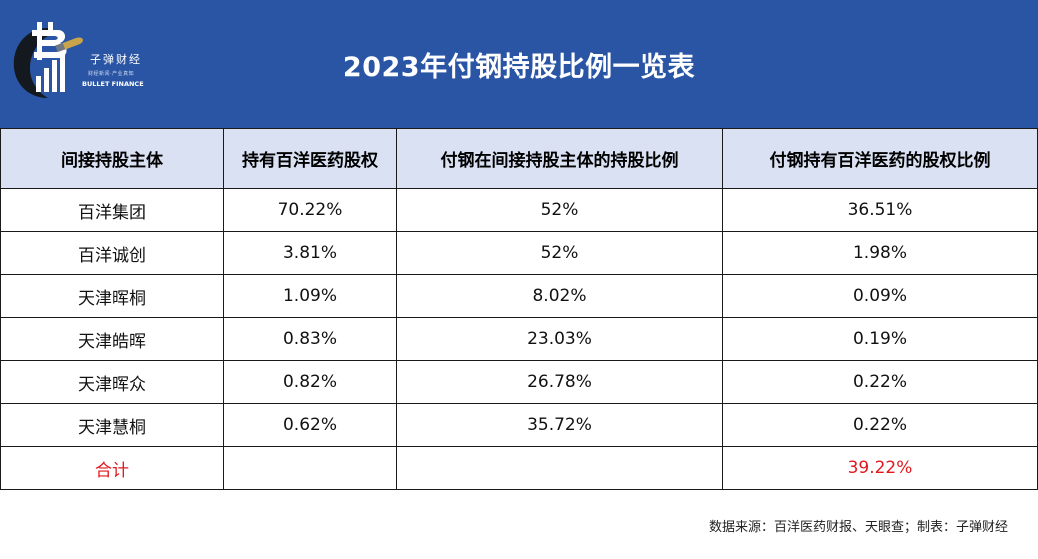 The image size is (1038, 559). What do you see at coordinates (112, 296) in the screenshot?
I see `cell-entity: 天津晖桐` at bounding box center [112, 296].